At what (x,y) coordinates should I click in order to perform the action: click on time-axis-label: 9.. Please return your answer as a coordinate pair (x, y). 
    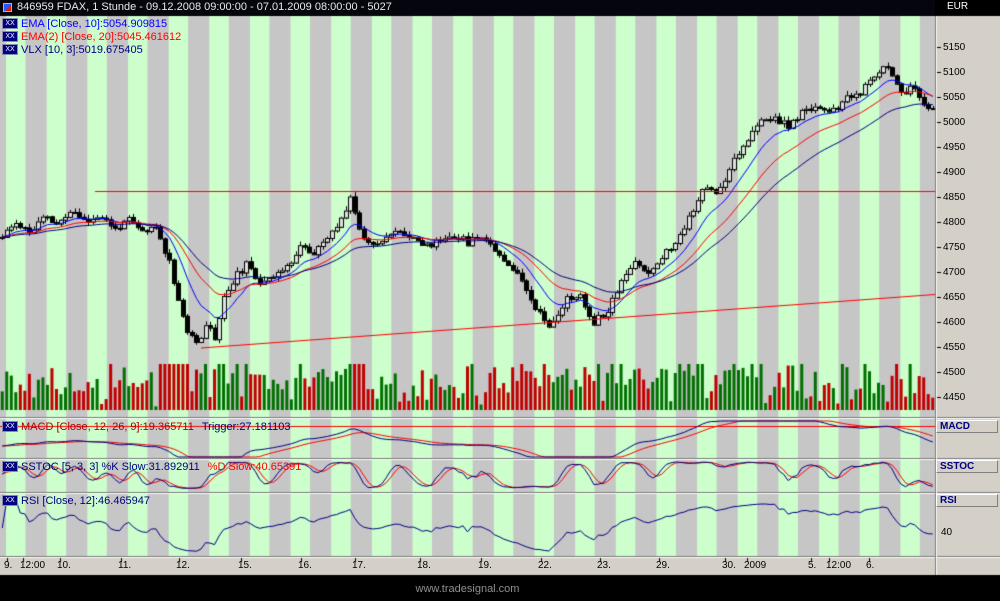
    Looking at the image, I should click on (8, 565).